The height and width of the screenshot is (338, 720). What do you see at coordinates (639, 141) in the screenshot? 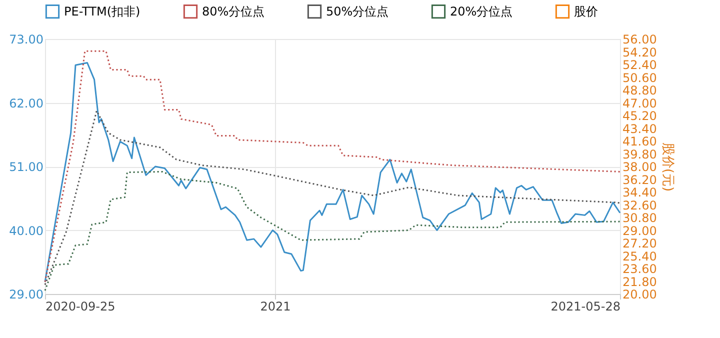
I see `y2-tick-label: 41.60` at bounding box center [639, 141].